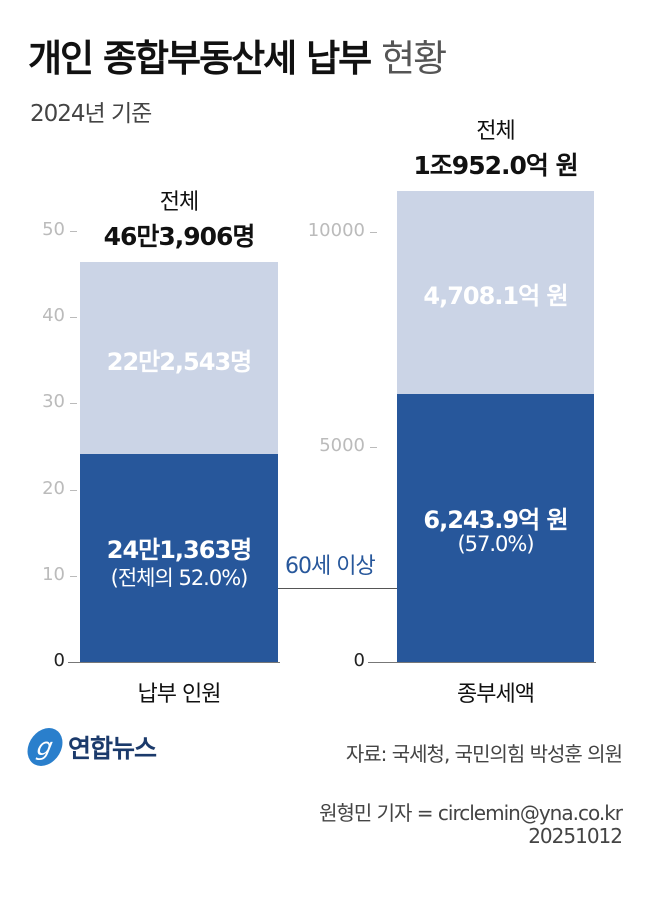 The height and width of the screenshot is (909, 650). What do you see at coordinates (495, 296) in the screenshot?
I see `bar-value-label: 4,708.1억 원` at bounding box center [495, 296].